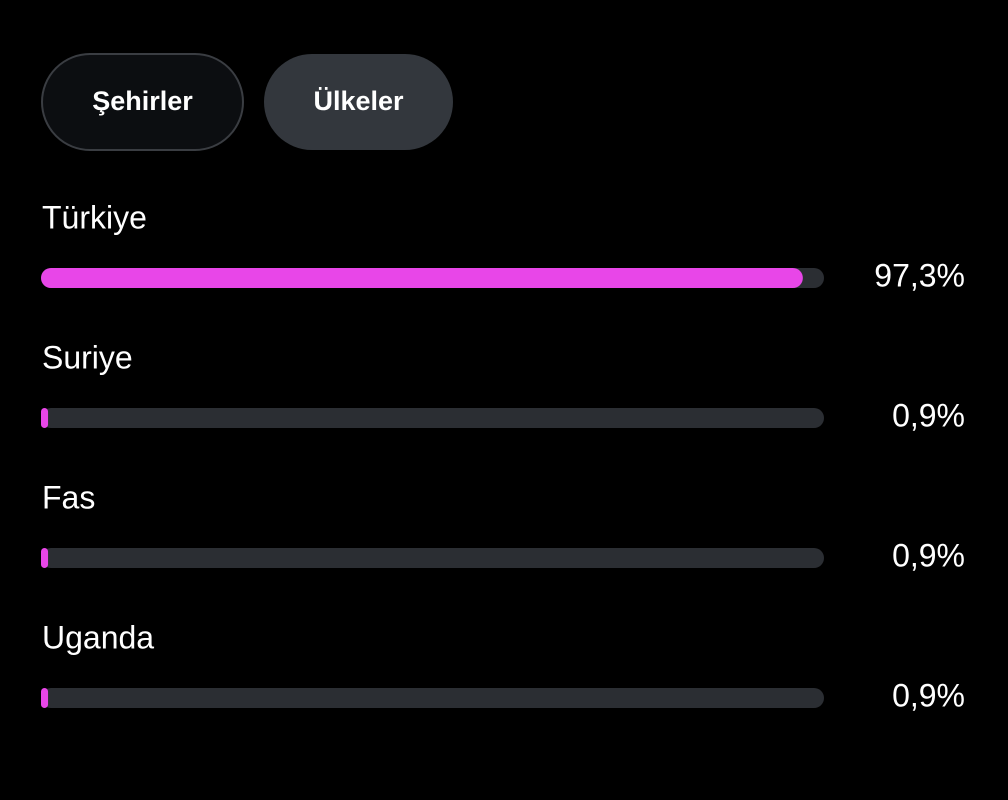 This screenshot has width=1008, height=800. What do you see at coordinates (98, 637) in the screenshot?
I see `category-label: Uganda` at bounding box center [98, 637].